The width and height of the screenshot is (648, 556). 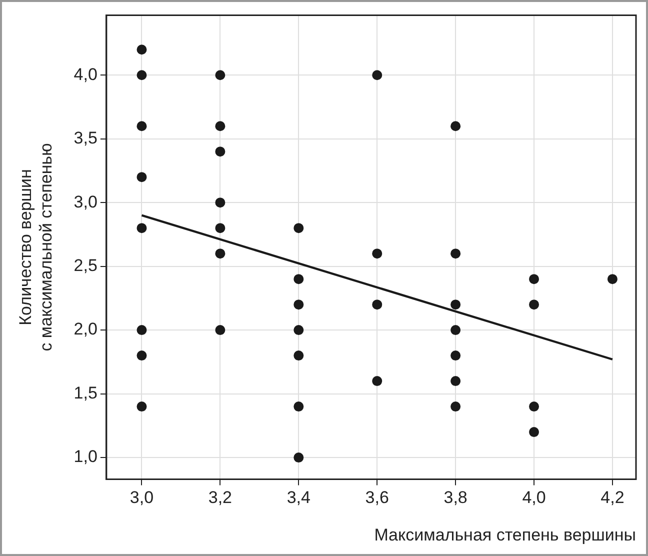 I want to click on x-tick-label: 4,0, so click(x=534, y=498).